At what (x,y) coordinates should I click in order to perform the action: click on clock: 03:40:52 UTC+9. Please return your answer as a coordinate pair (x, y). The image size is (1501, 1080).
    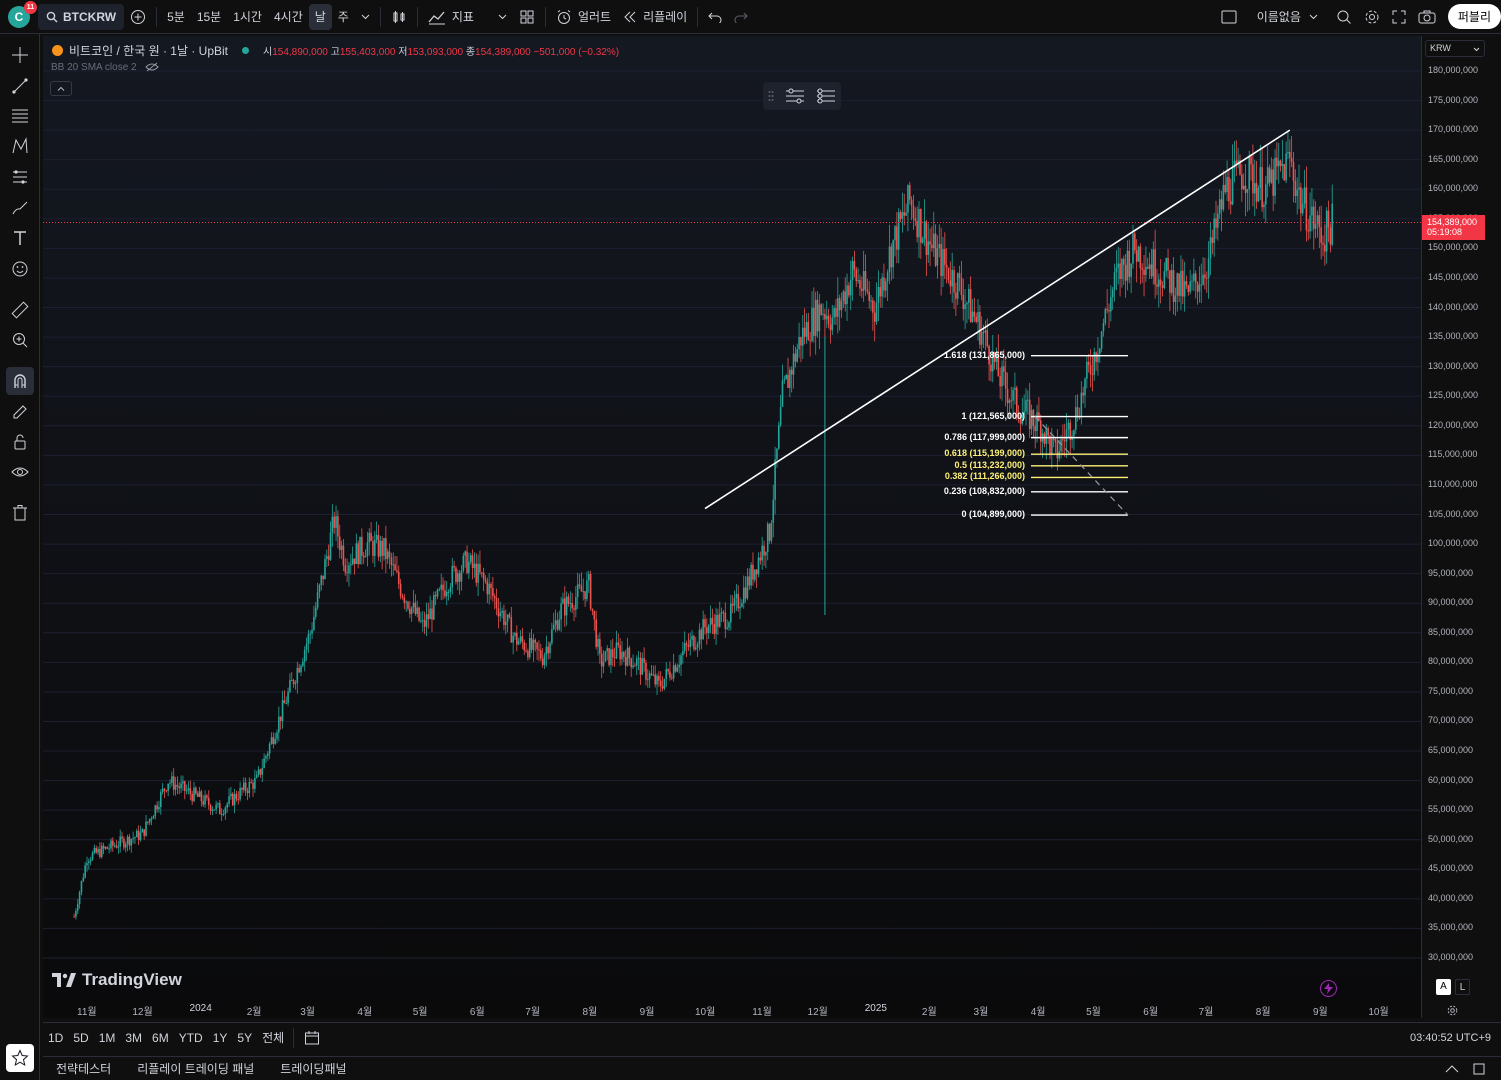
    Looking at the image, I should click on (1450, 1037).